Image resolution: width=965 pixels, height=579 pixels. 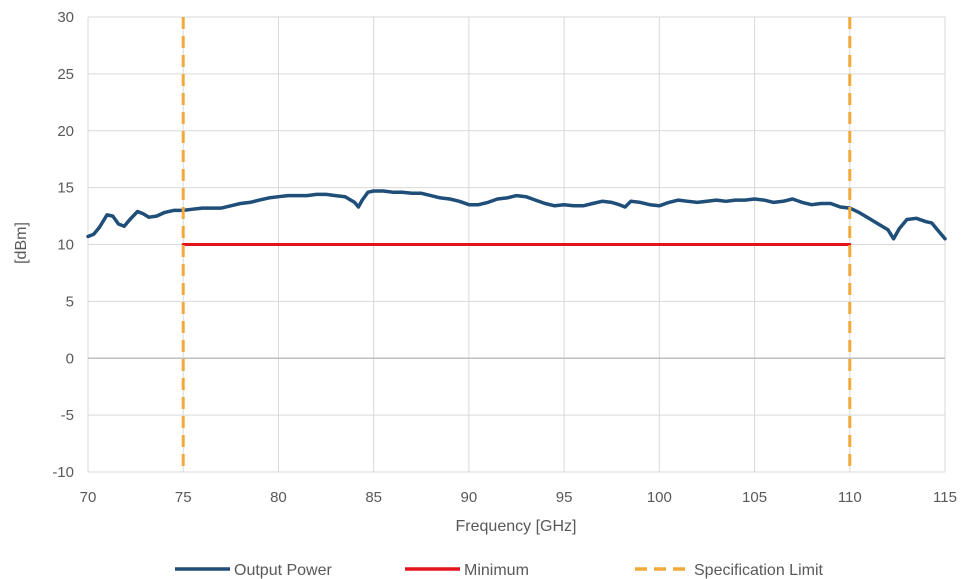 I want to click on y-tick-label: 0, so click(x=70, y=358).